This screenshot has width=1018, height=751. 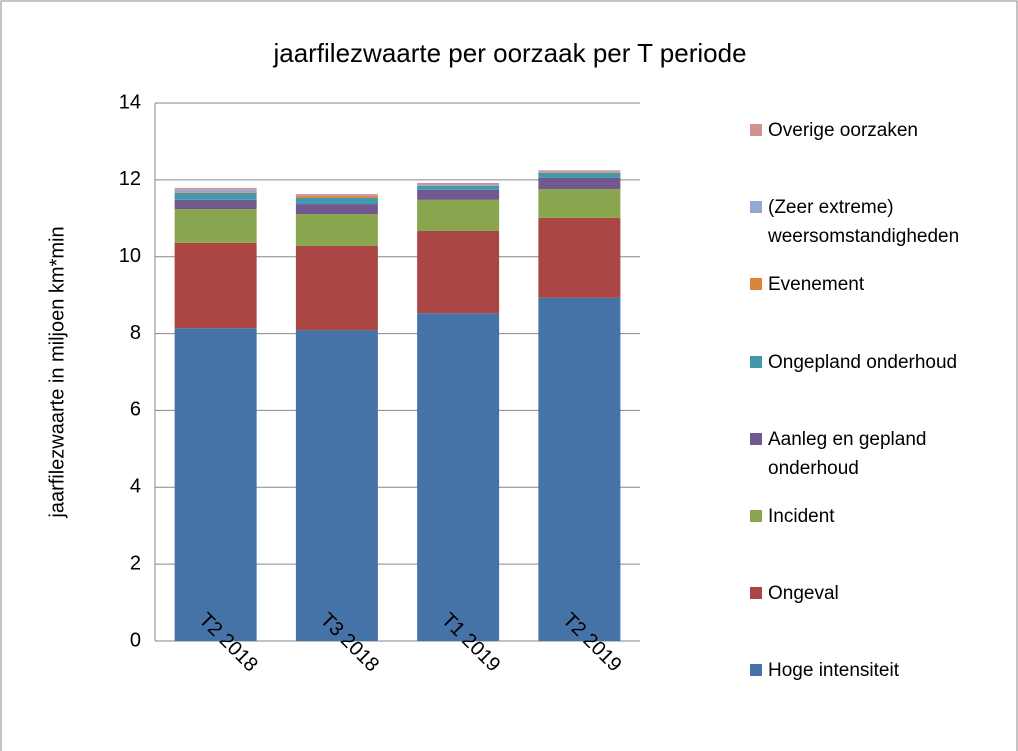 What do you see at coordinates (877, 593) in the screenshot?
I see `legend-item: Ongeval` at bounding box center [877, 593].